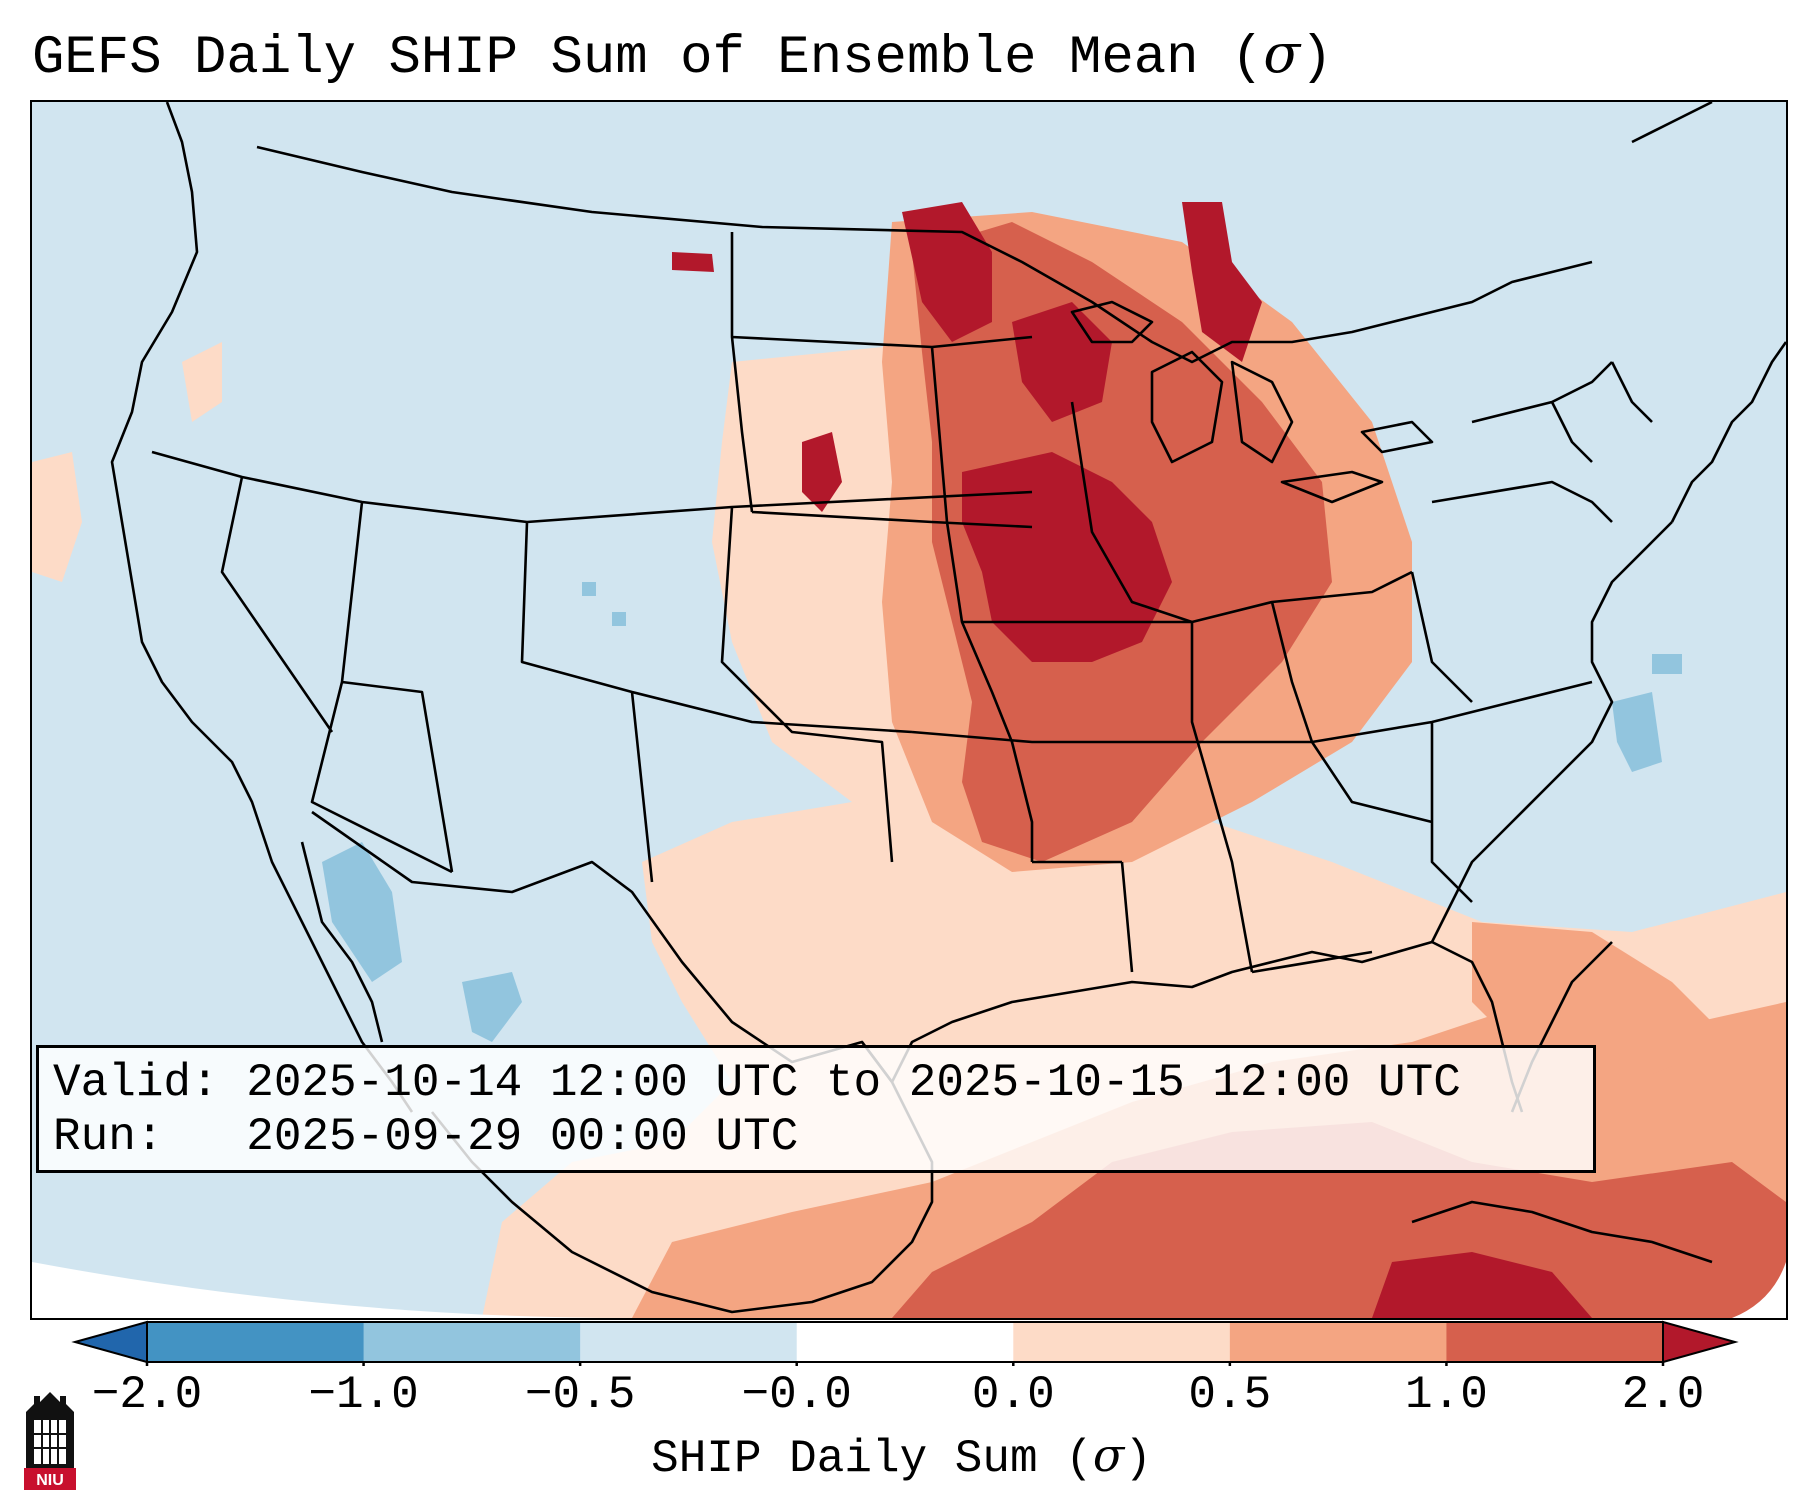  What do you see at coordinates (1482, 1285) in the screenshot?
I see `anomaly-core-caribbean` at bounding box center [1482, 1285].